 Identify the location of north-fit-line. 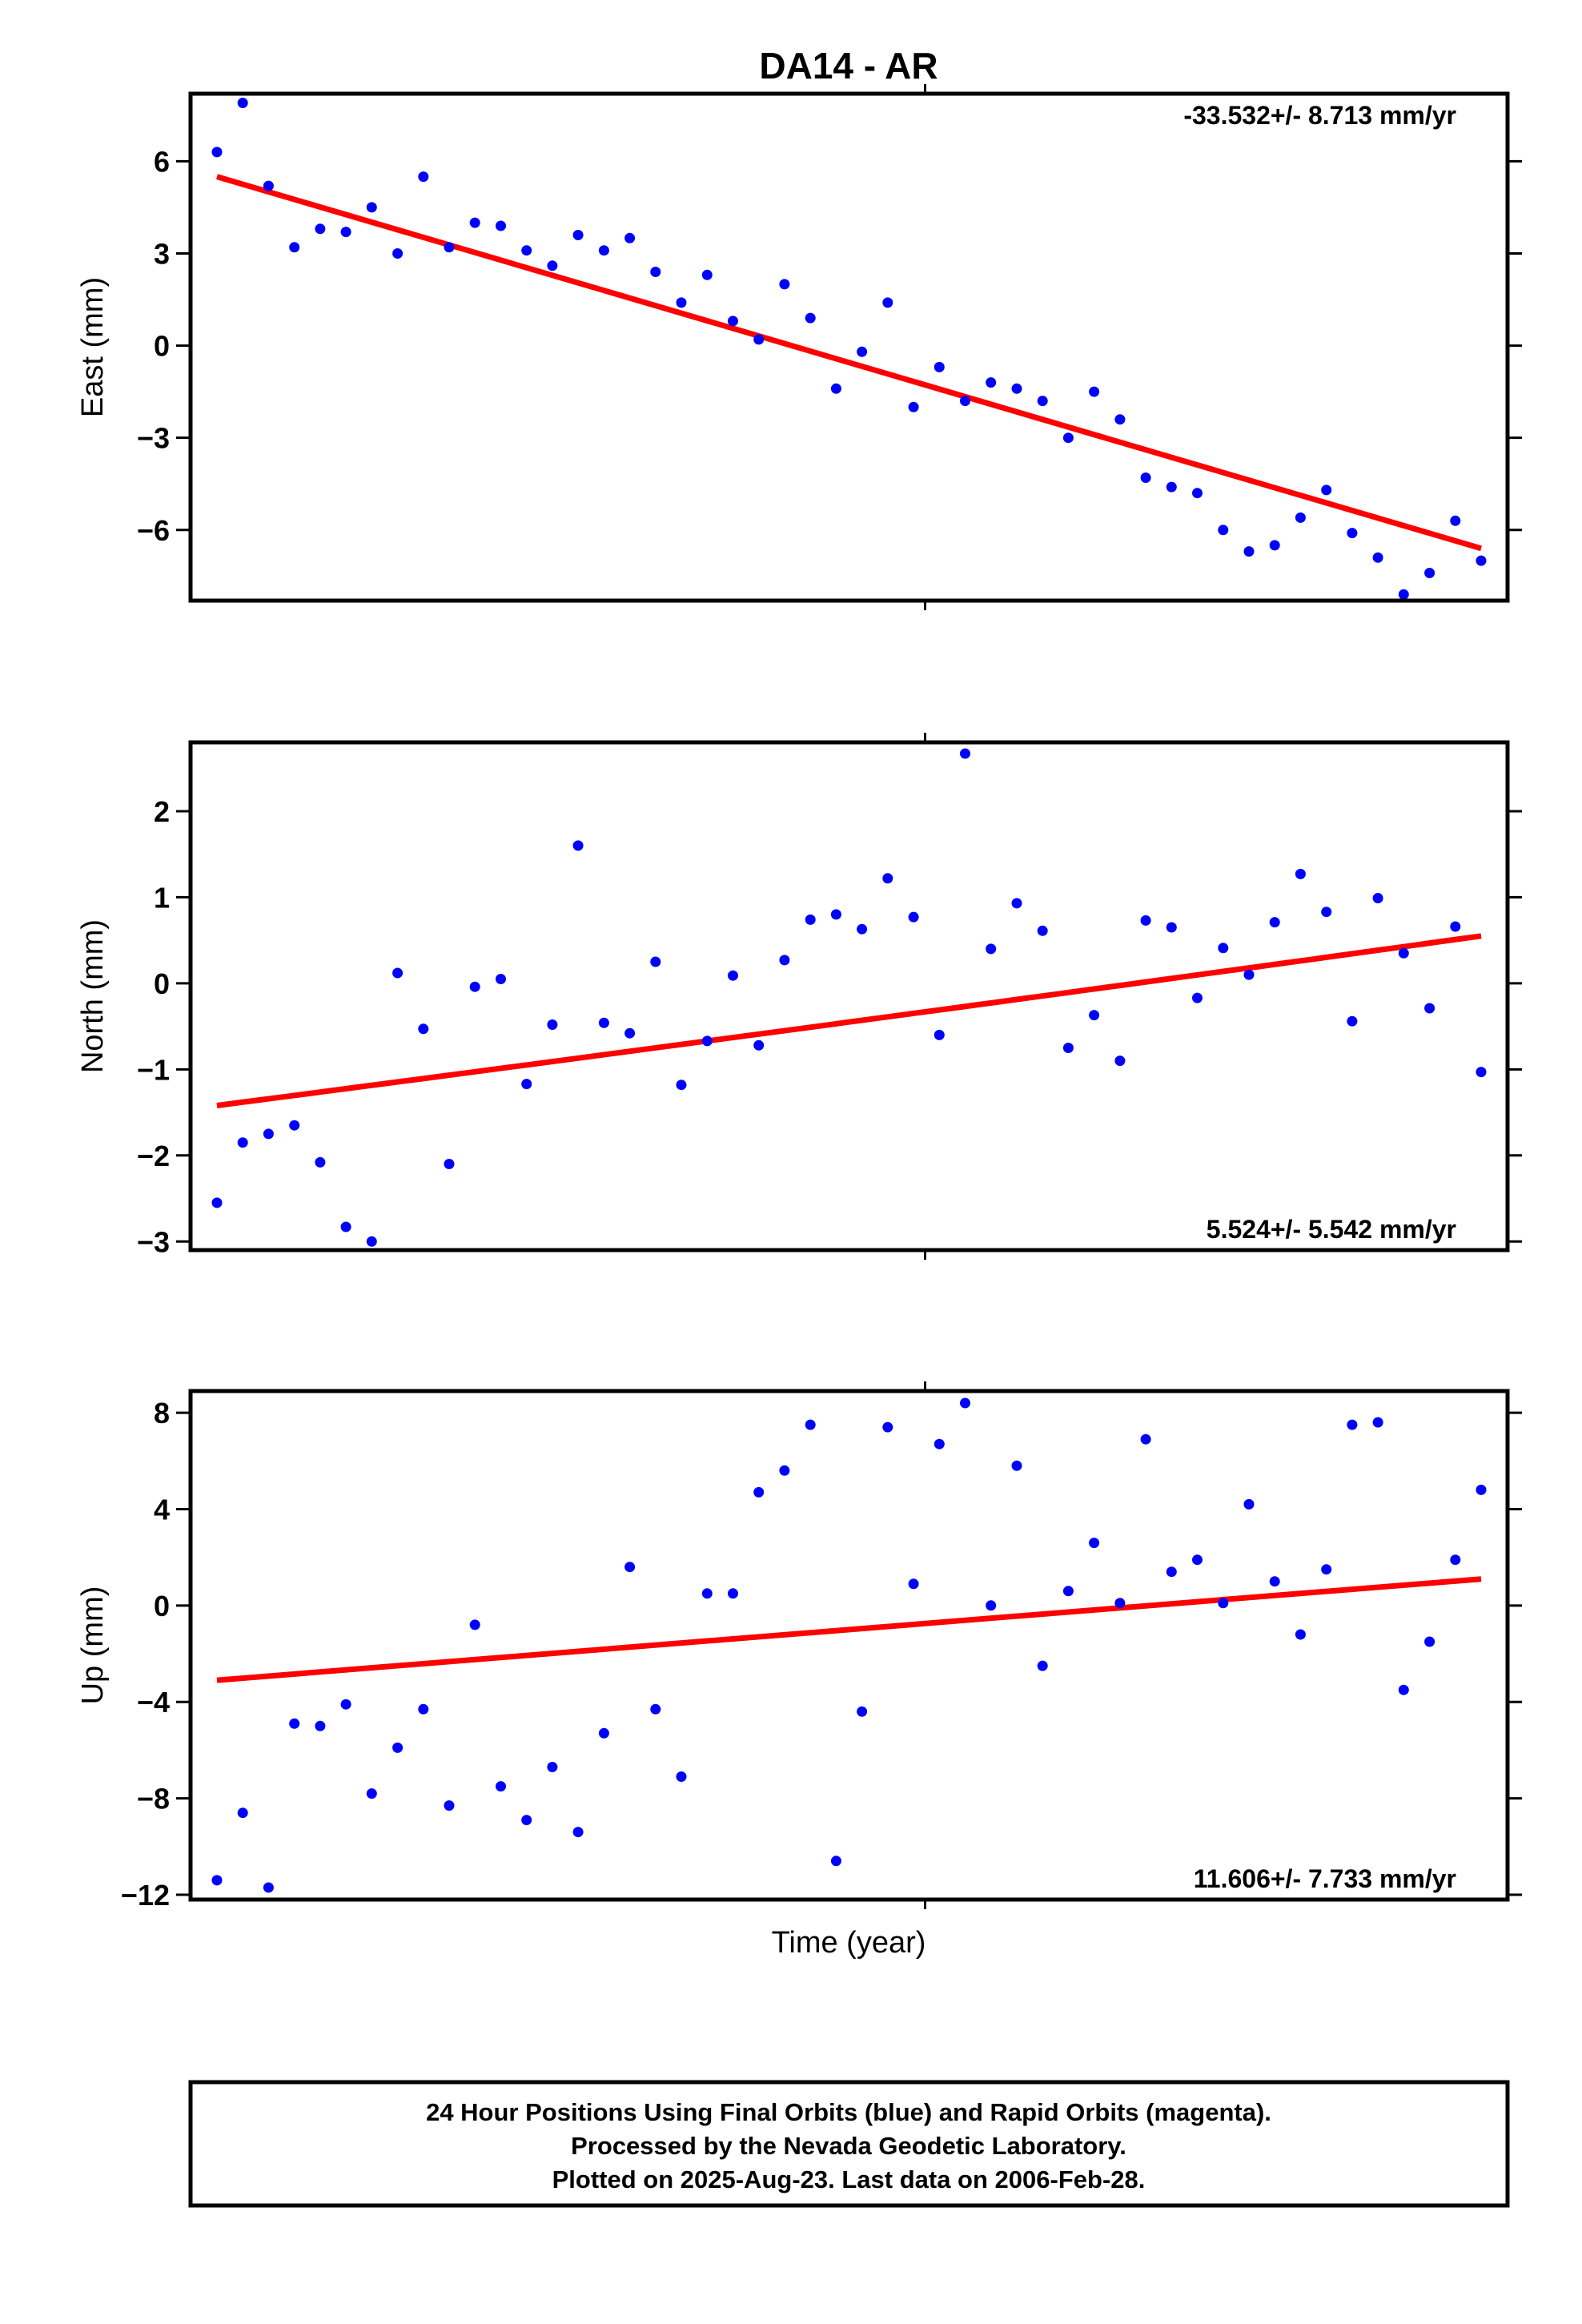
(849, 1020).